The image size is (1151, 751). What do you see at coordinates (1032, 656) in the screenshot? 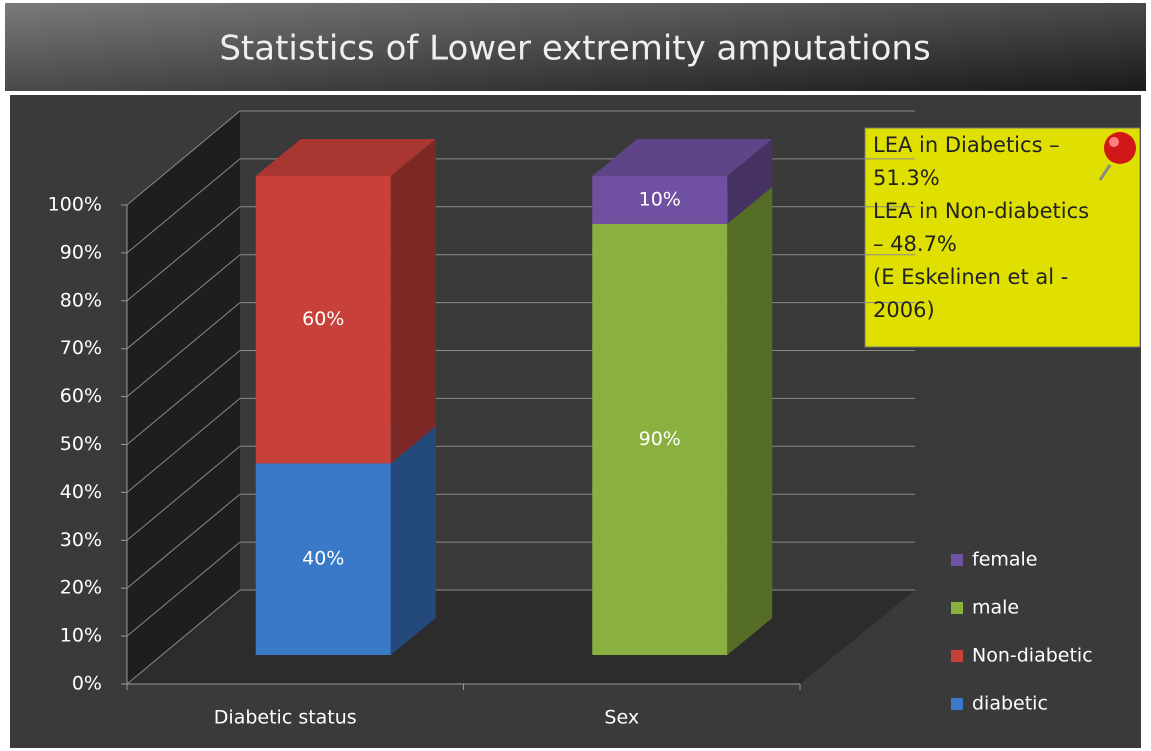
I see `legend-label: Non-diabetic` at bounding box center [1032, 656].